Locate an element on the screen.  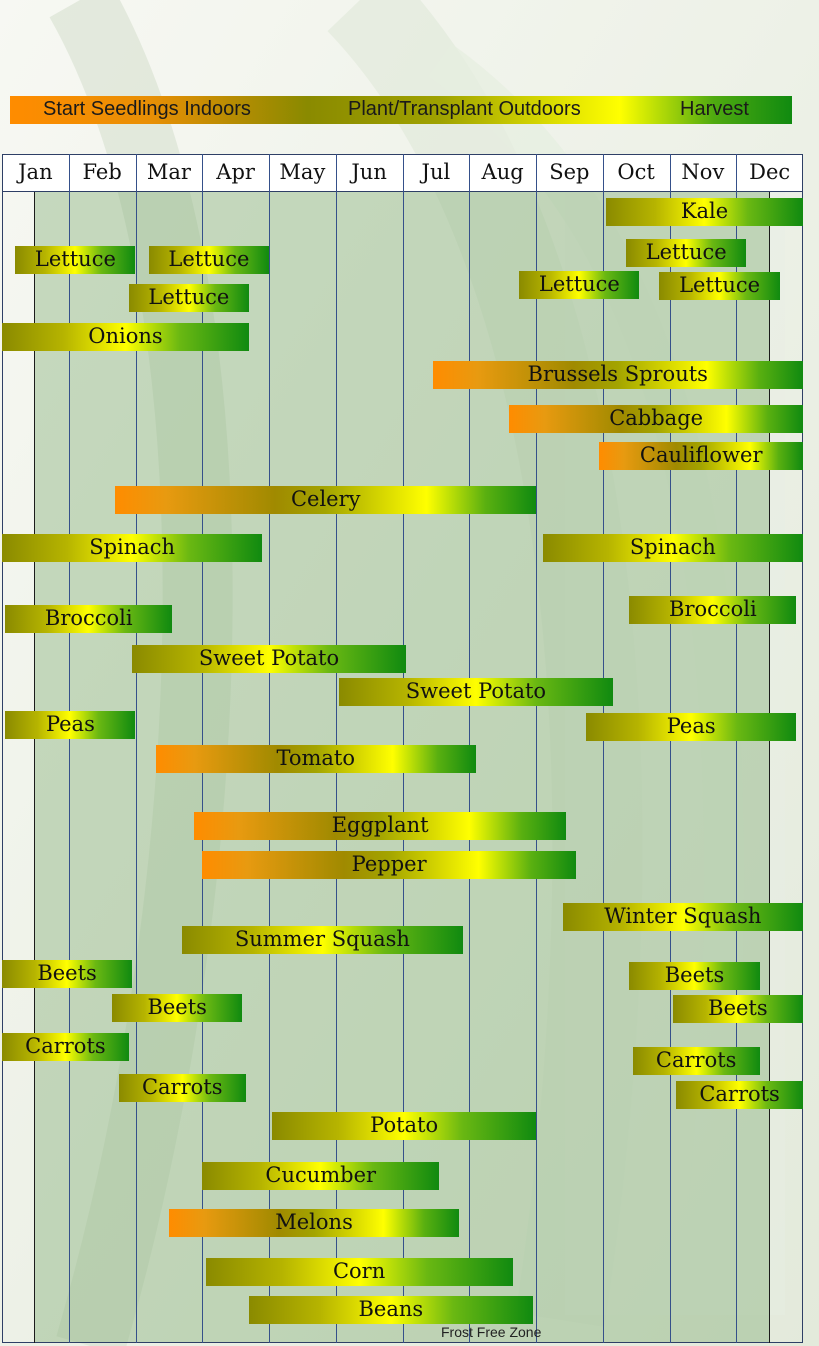
crop-label: Beans is located at coordinates (391, 1309).